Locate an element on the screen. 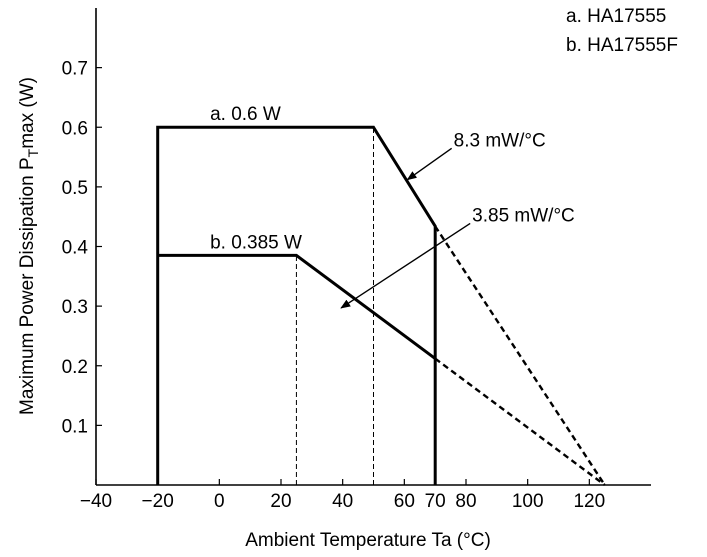 This screenshot has height=557, width=707. x-tick-label: −20 is located at coordinates (158, 501).